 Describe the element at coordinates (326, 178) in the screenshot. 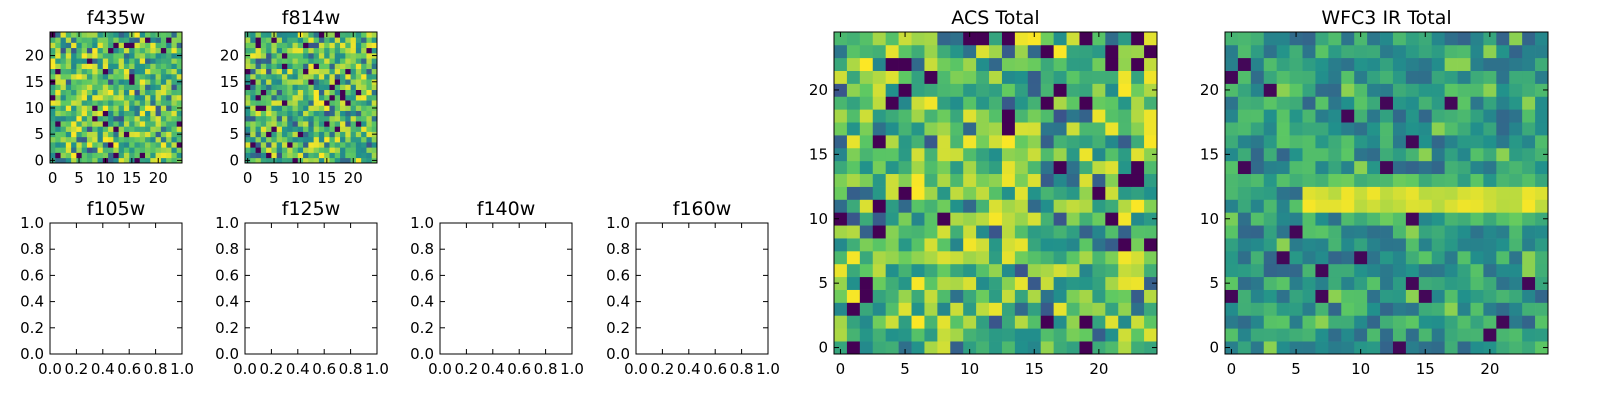

I see `x-tick-label: 15` at that location.